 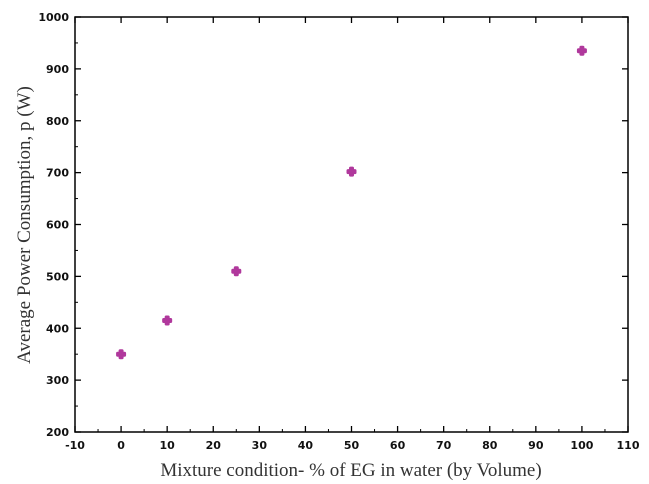 What do you see at coordinates (57, 173) in the screenshot?
I see `y-tick-label: 700` at bounding box center [57, 173].